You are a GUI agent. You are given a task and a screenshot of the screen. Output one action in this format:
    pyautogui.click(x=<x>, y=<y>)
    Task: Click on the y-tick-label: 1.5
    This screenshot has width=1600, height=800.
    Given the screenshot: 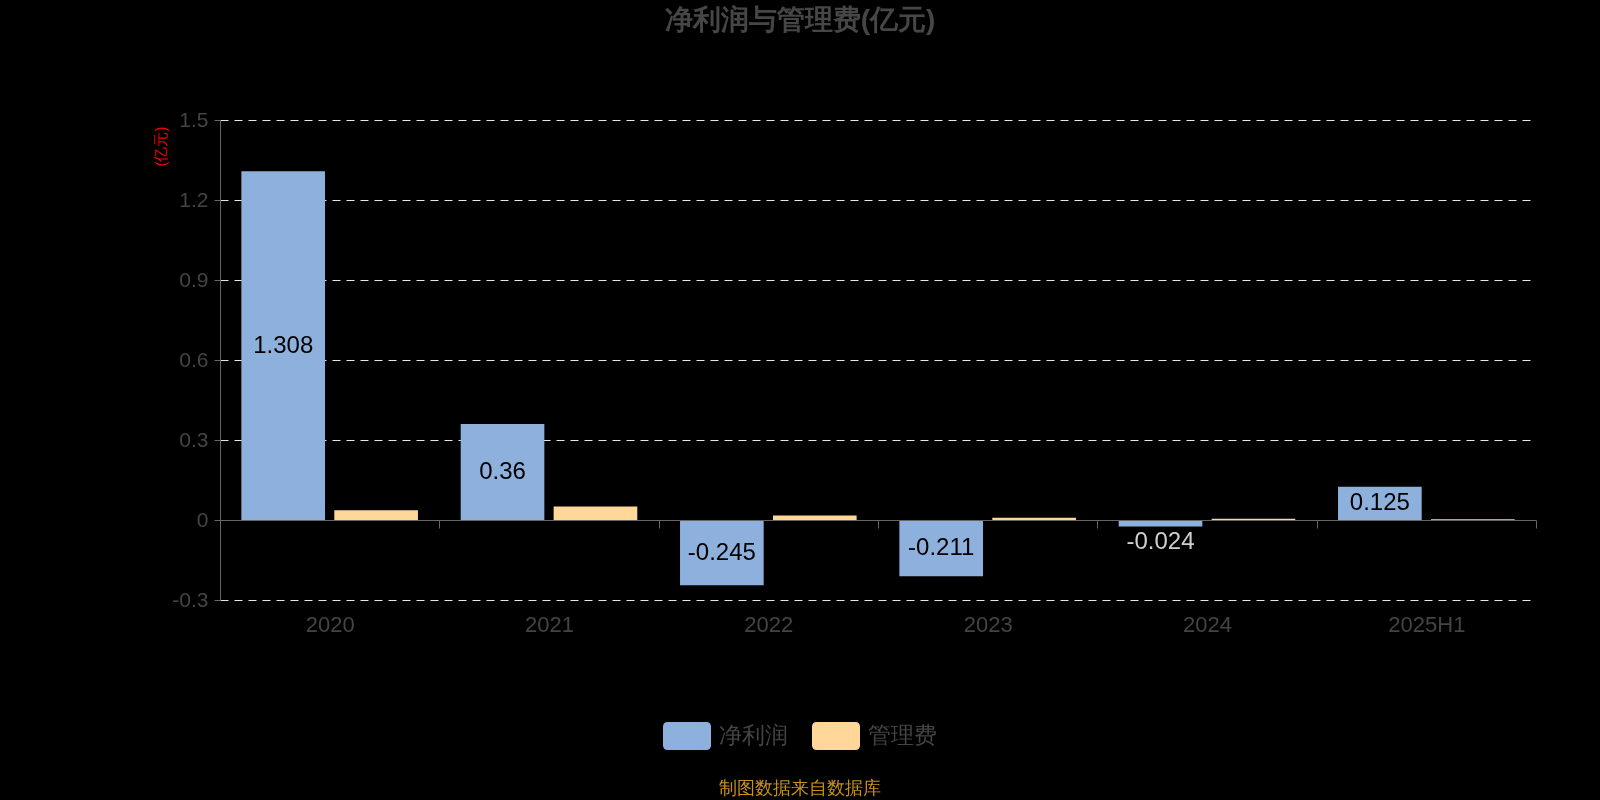 What is the action you would take?
    pyautogui.click(x=194, y=119)
    